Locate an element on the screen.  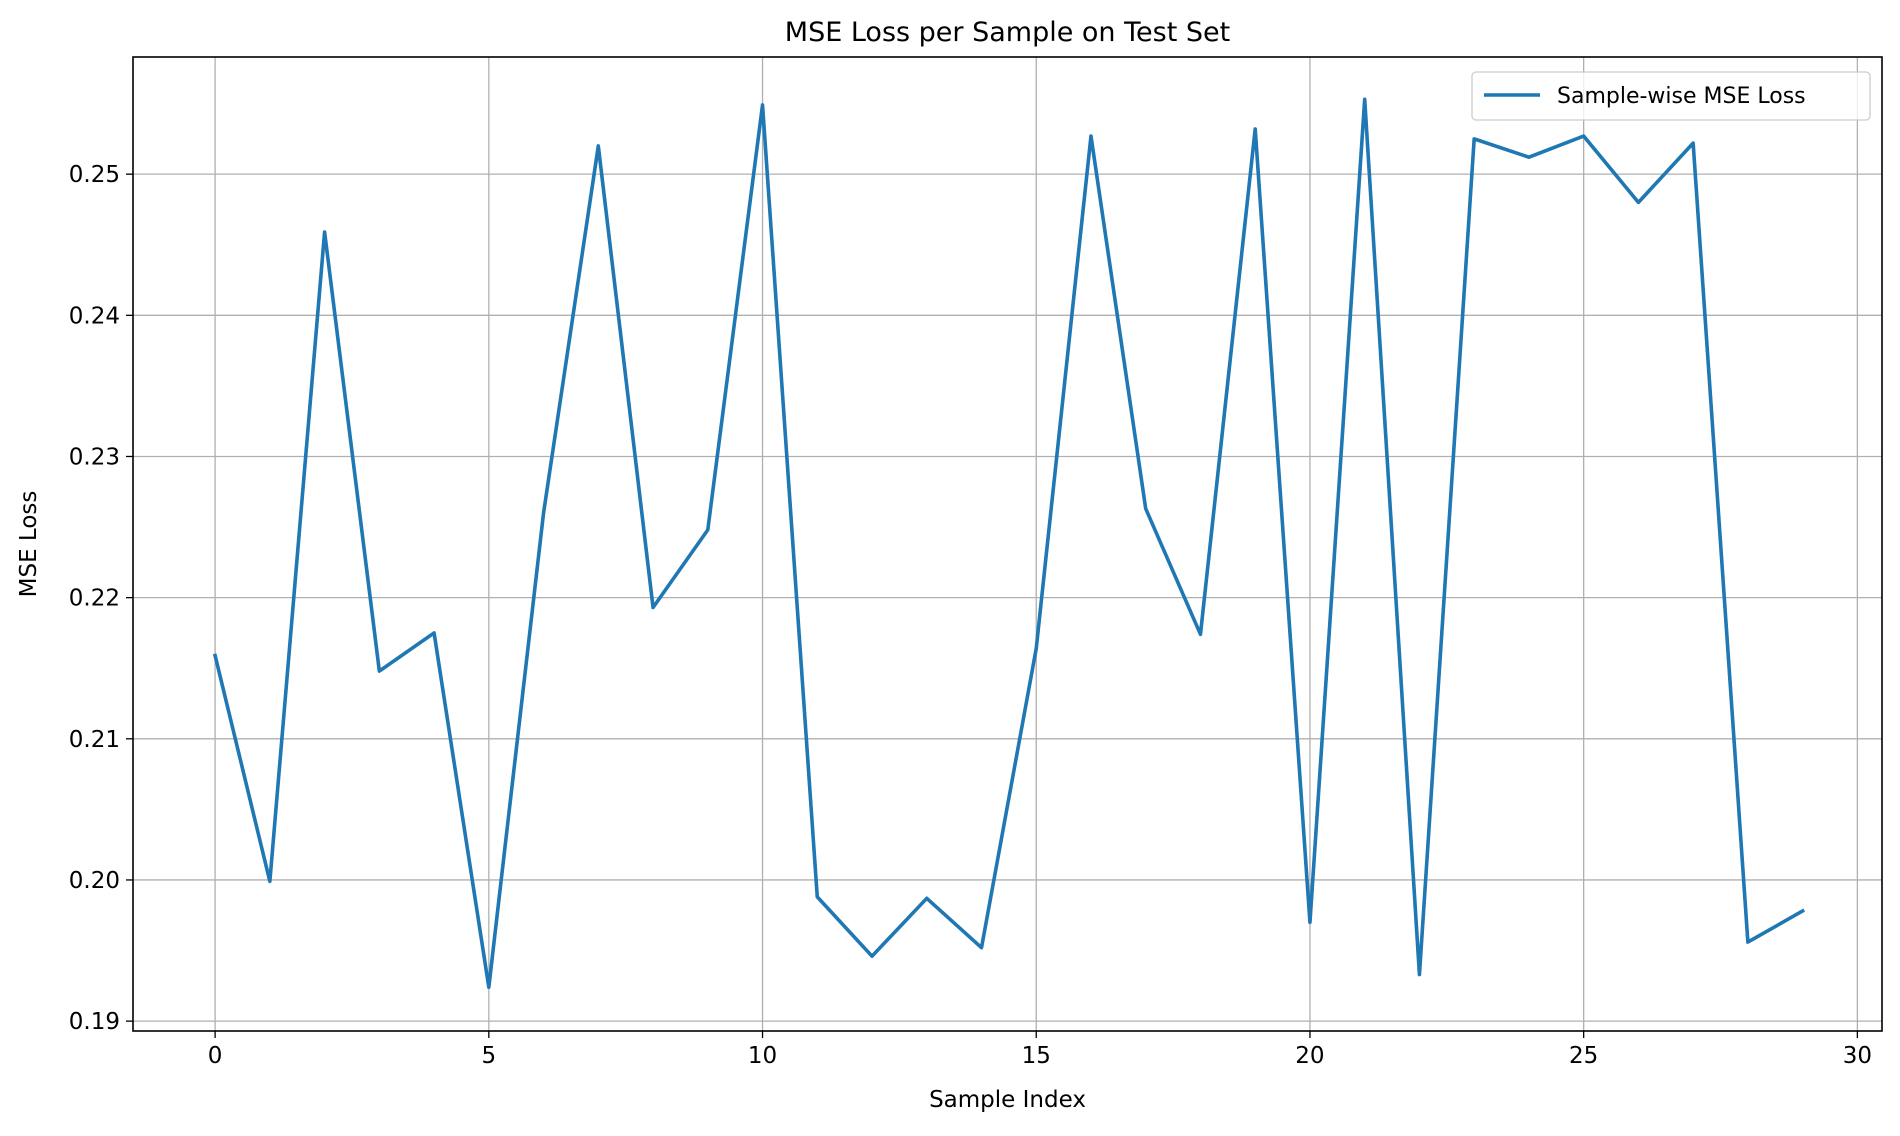
y-tick-label: 0.20 is located at coordinates (94, 881).